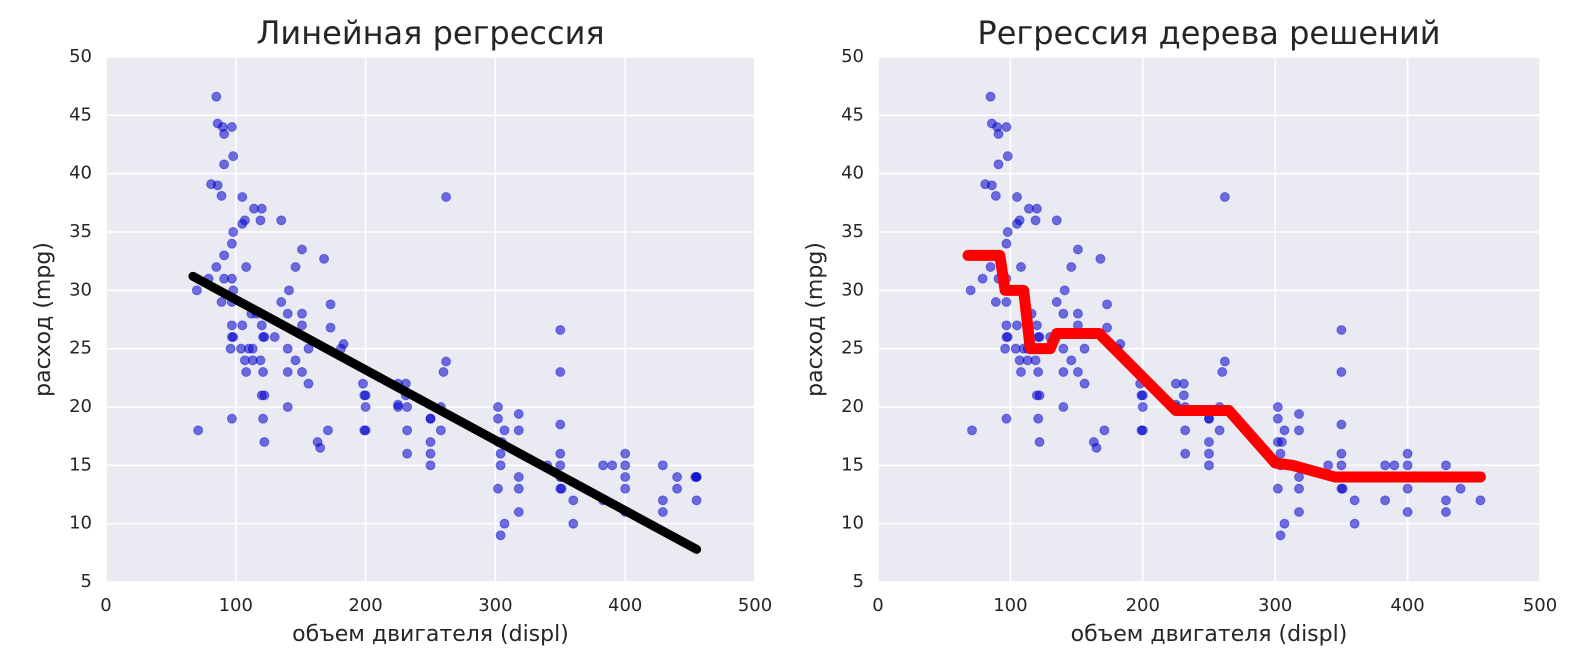 The height and width of the screenshot is (656, 1574). What do you see at coordinates (852, 114) in the screenshot?
I see `y-tick-label: 45` at bounding box center [852, 114].